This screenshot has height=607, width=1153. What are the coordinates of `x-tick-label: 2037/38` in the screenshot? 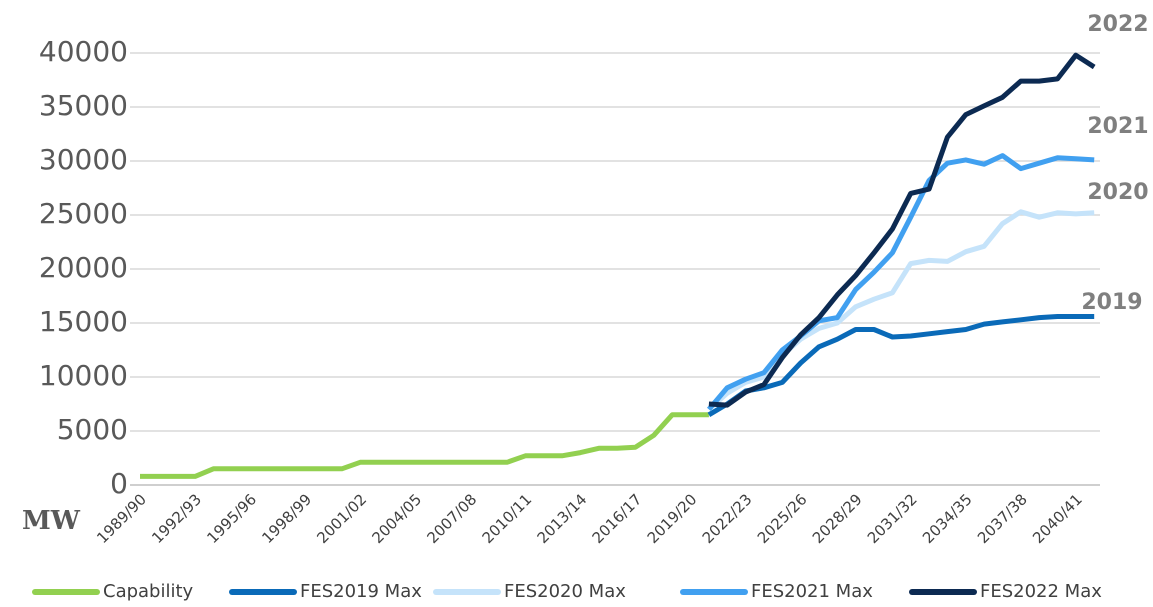 It's located at (1002, 518).